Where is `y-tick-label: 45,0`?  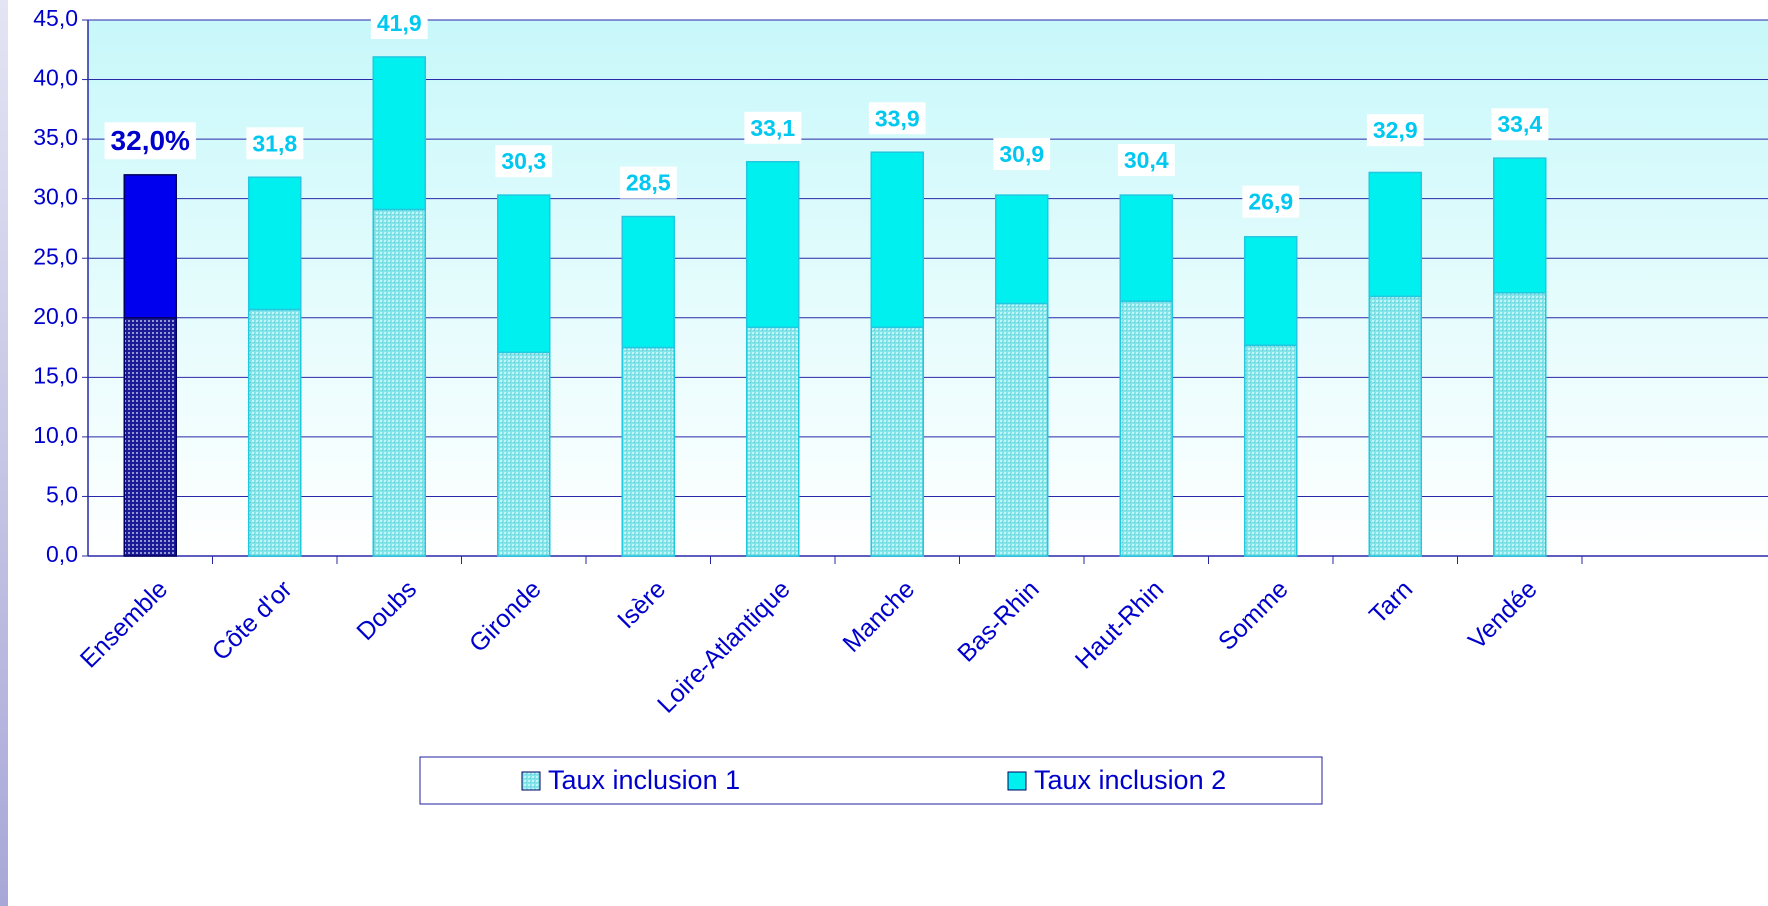 y-tick-label: 45,0 is located at coordinates (55, 18).